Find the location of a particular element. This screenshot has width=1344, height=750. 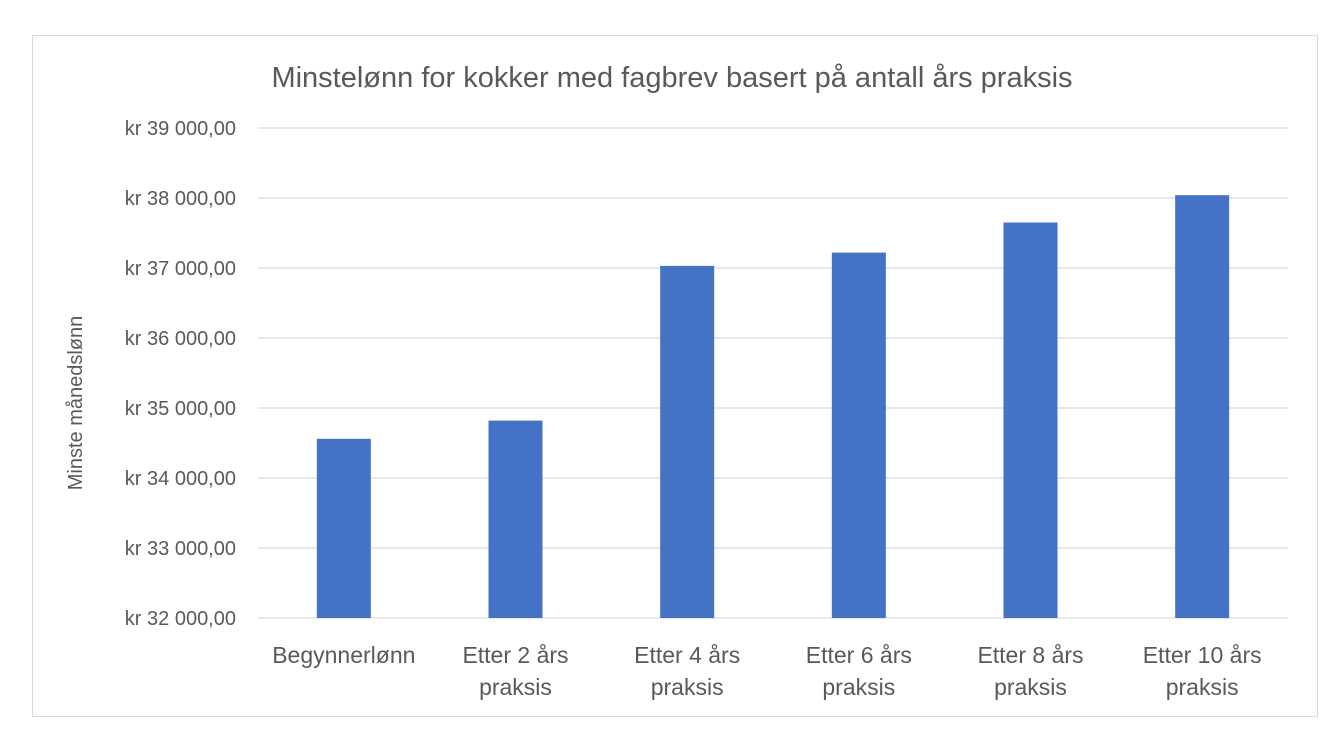

x-tick-label: Etter 2 års praksis is located at coordinates (515, 671).